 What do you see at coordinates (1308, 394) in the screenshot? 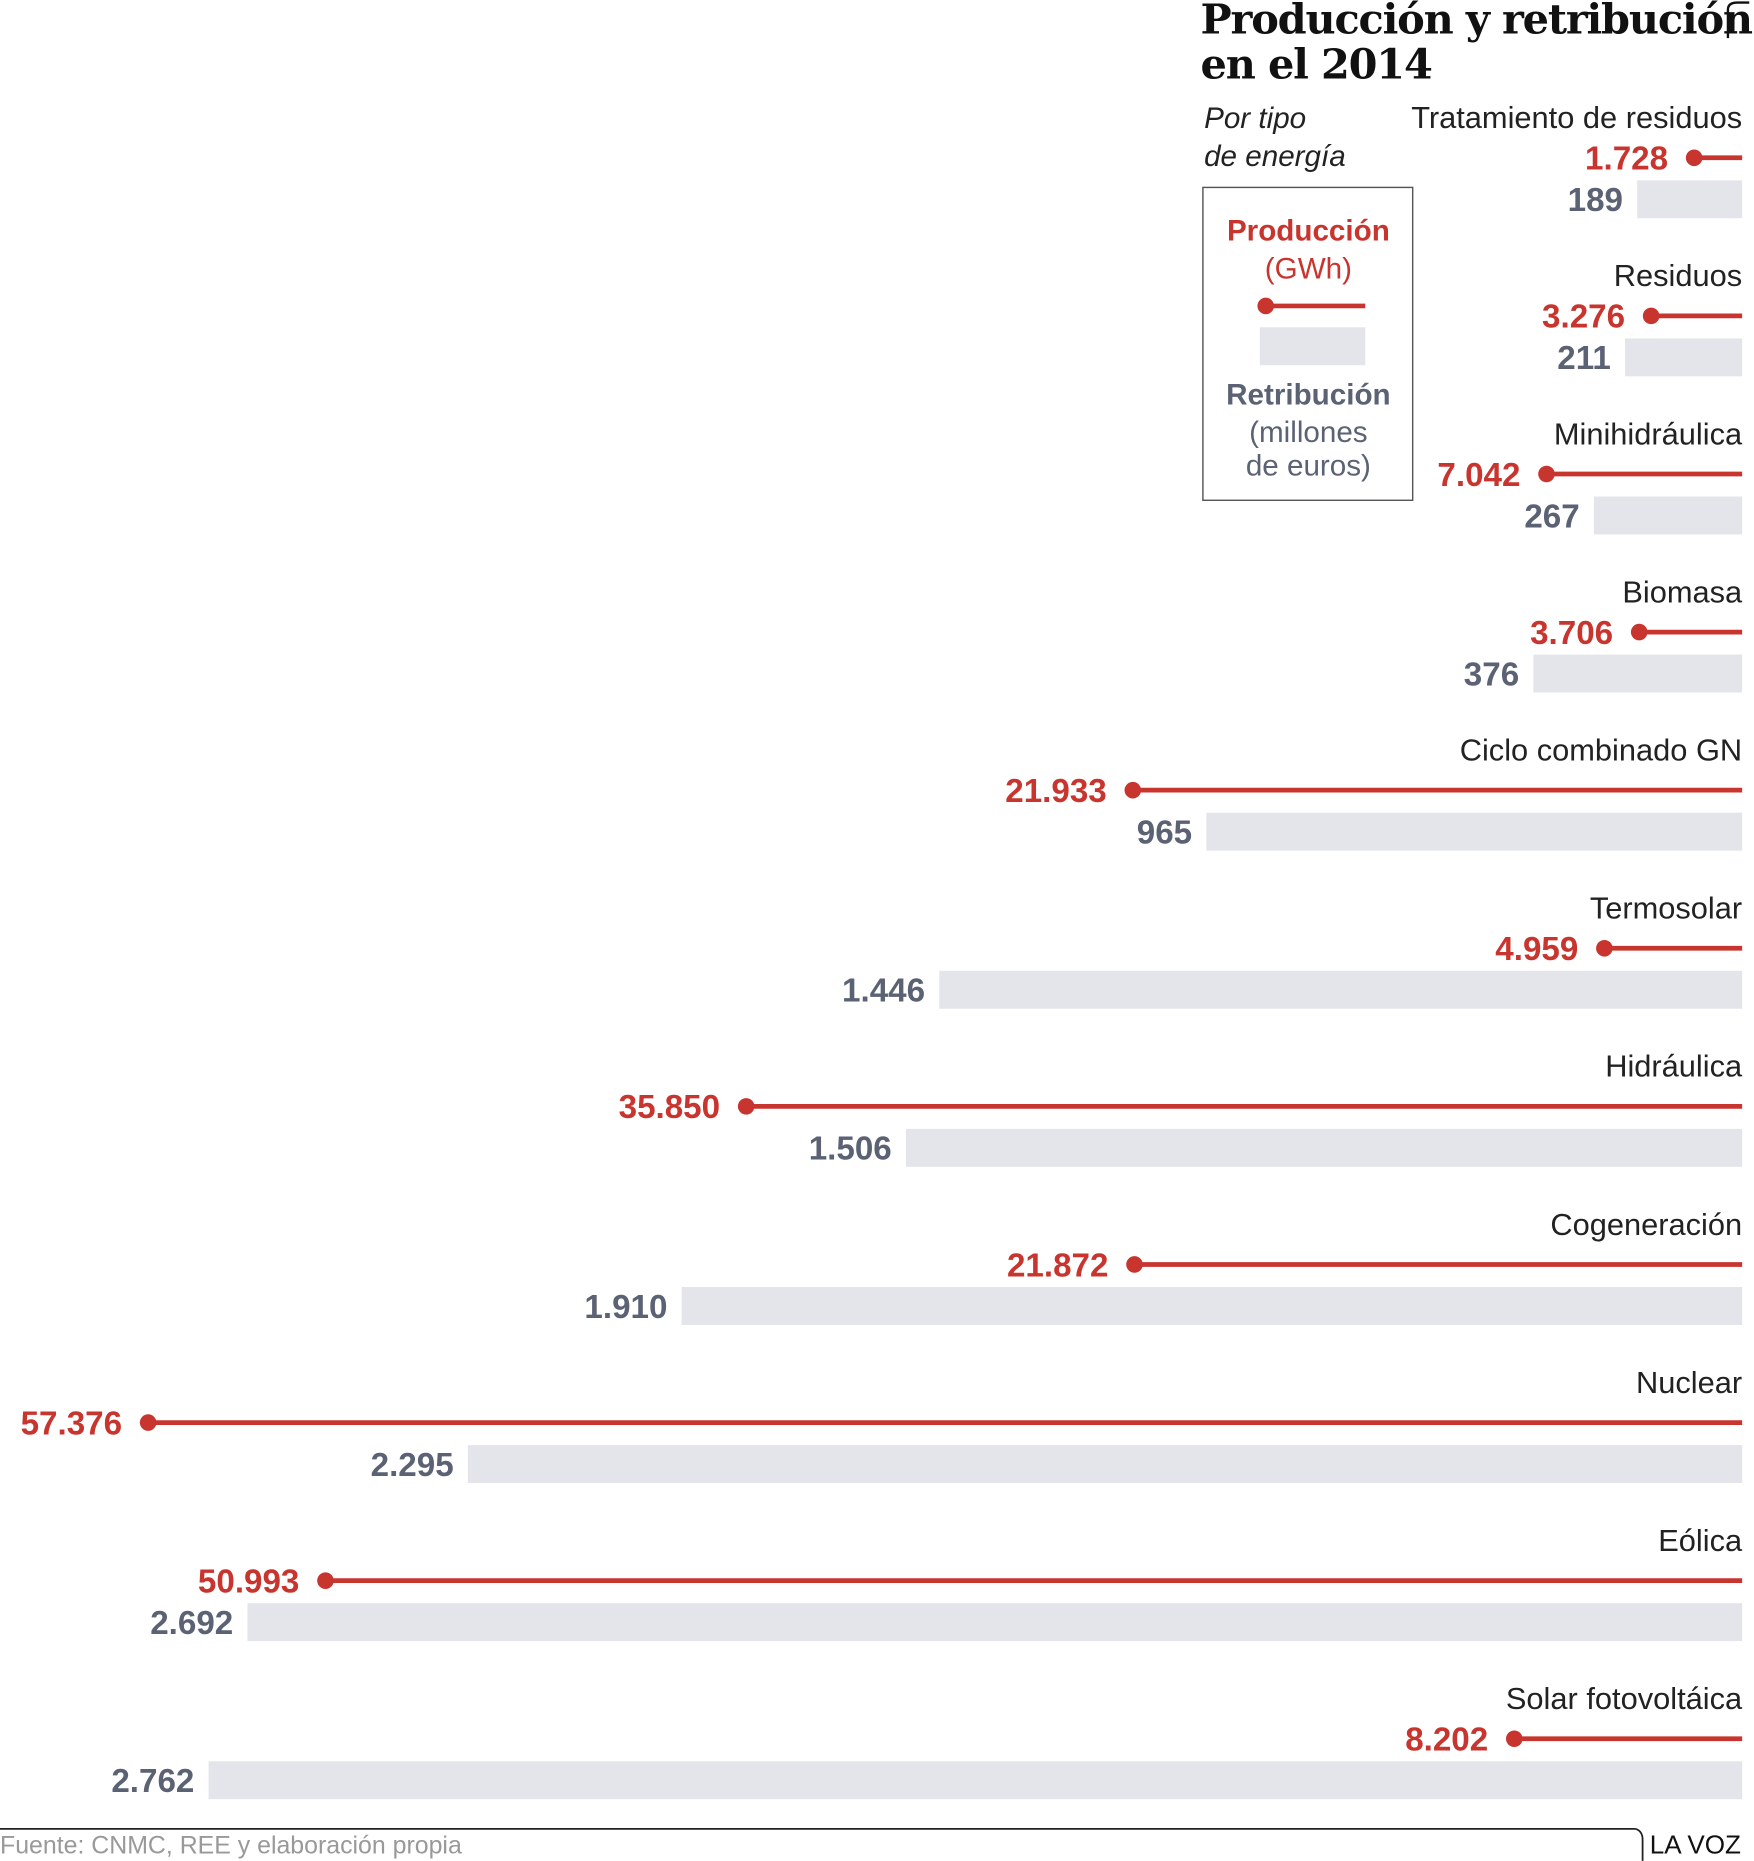
I see `legend-entry: Retribución` at bounding box center [1308, 394].